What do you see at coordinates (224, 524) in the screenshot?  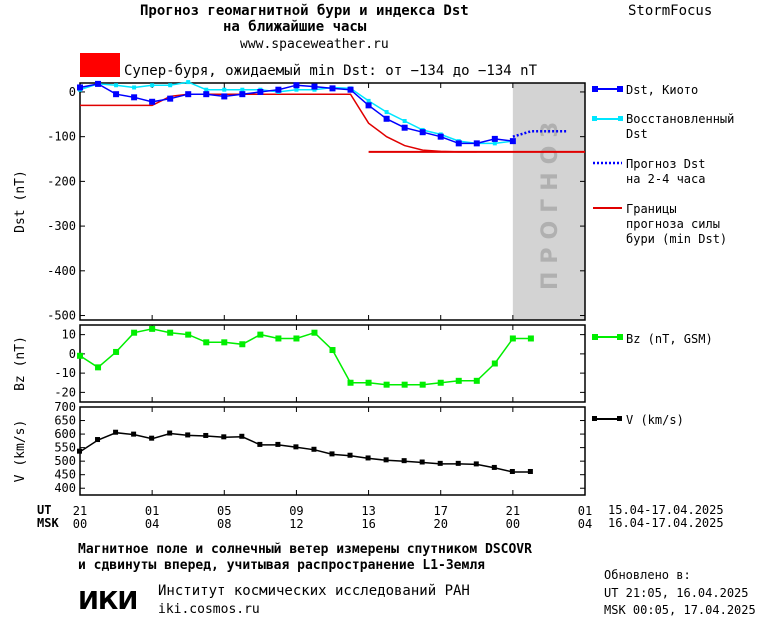 I see `msk-tick-label: 08` at bounding box center [224, 524].